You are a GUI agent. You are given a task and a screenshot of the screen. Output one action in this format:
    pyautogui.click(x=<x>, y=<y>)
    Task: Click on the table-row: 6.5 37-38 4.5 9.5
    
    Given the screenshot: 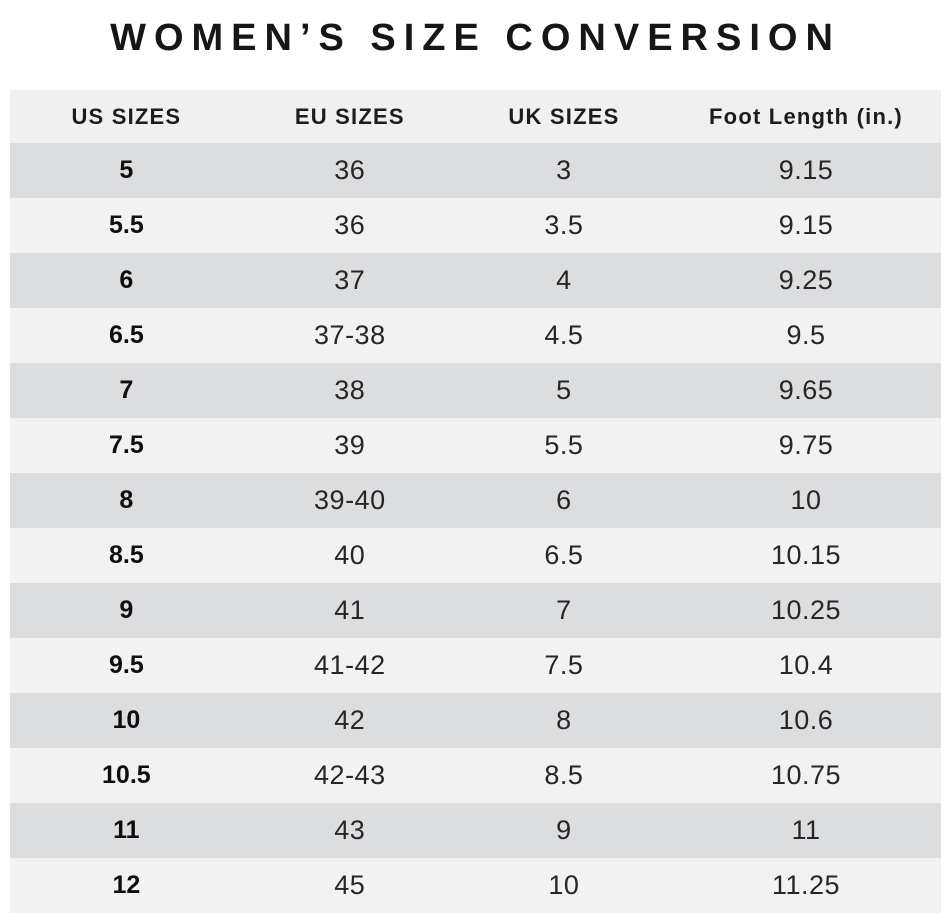 What is the action you would take?
    pyautogui.click(x=475, y=335)
    